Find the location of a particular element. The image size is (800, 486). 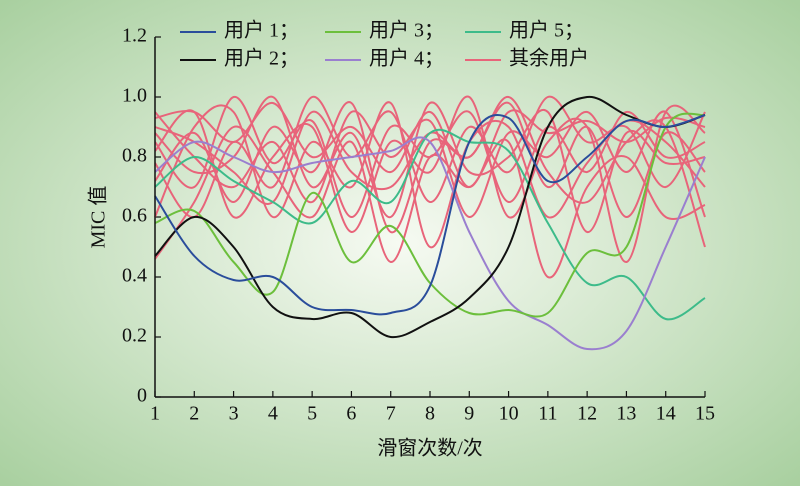

x-tick-label: 5 is located at coordinates (312, 414).